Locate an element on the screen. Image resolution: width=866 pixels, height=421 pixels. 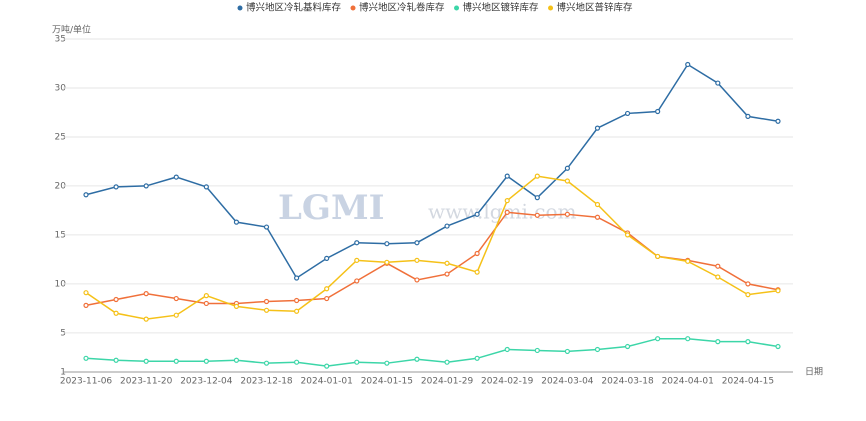
y-axis-label: 万吨/单位 is located at coordinates (71, 30).